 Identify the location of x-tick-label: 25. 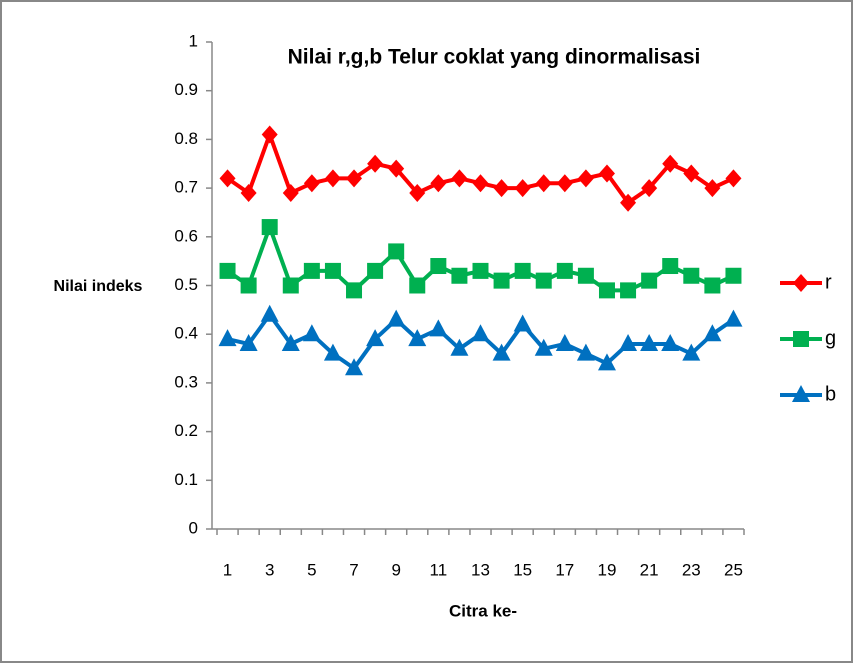
(733, 569).